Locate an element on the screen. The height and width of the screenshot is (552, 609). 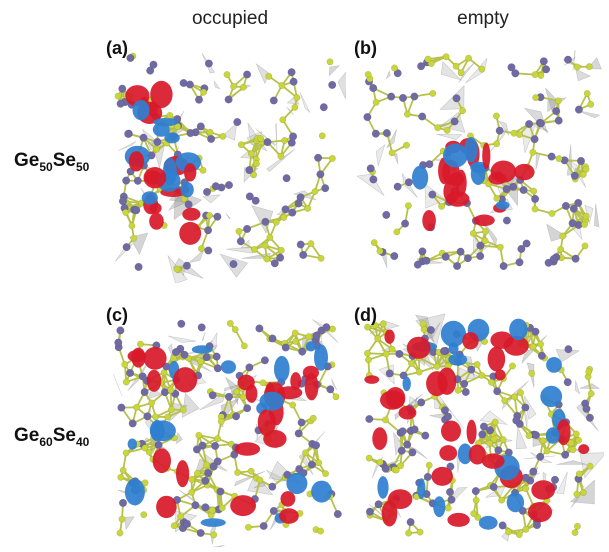
panel-letter-a: (a) is located at coordinates (117, 48).